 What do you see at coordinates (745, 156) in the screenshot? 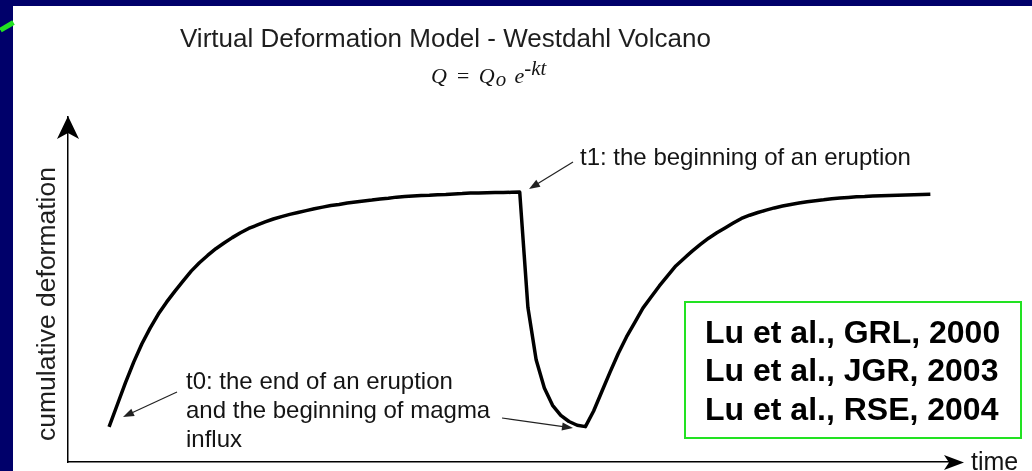
I see `text: t1: the beginning of an eruption` at bounding box center [745, 156].